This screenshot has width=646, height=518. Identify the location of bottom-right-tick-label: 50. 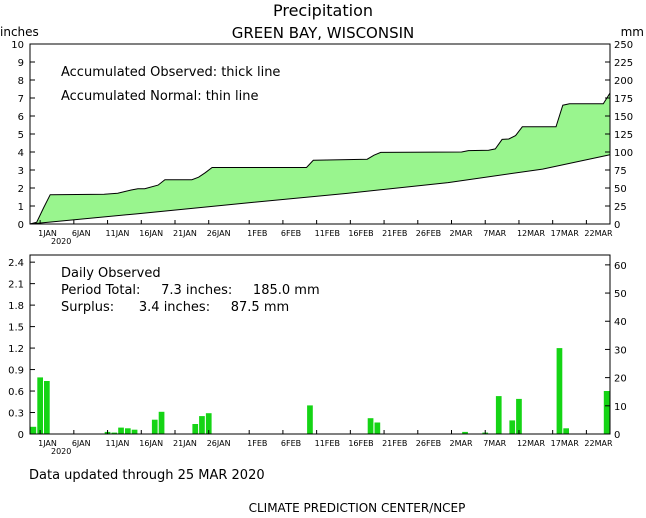
(620, 294).